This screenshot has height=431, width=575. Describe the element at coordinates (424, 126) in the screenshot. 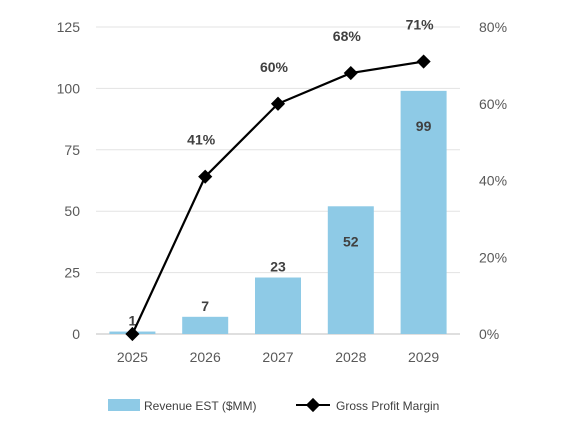

I see `revenue-bar-label: 99` at that location.